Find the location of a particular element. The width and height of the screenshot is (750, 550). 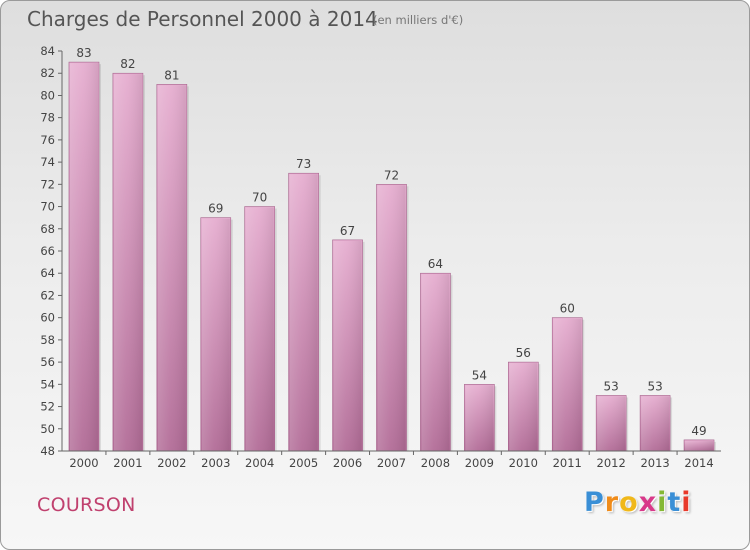

logo-letter: r is located at coordinates (612, 502).